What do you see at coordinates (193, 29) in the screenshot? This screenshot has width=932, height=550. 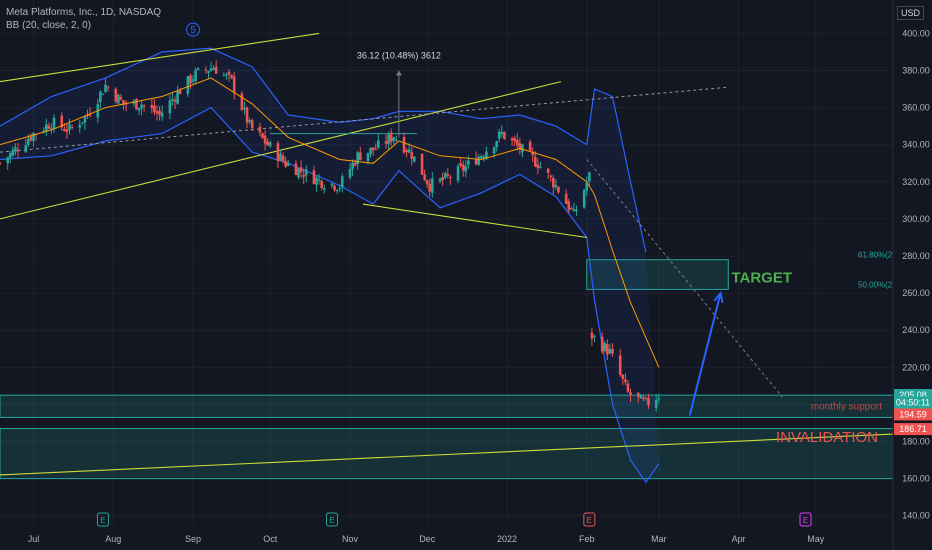 I see `wave-label-circle` at bounding box center [193, 29].